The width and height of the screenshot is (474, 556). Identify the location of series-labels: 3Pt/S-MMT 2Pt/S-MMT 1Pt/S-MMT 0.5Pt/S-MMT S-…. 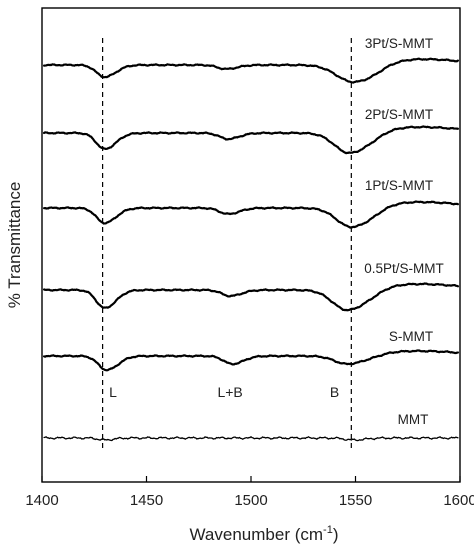
(404, 231).